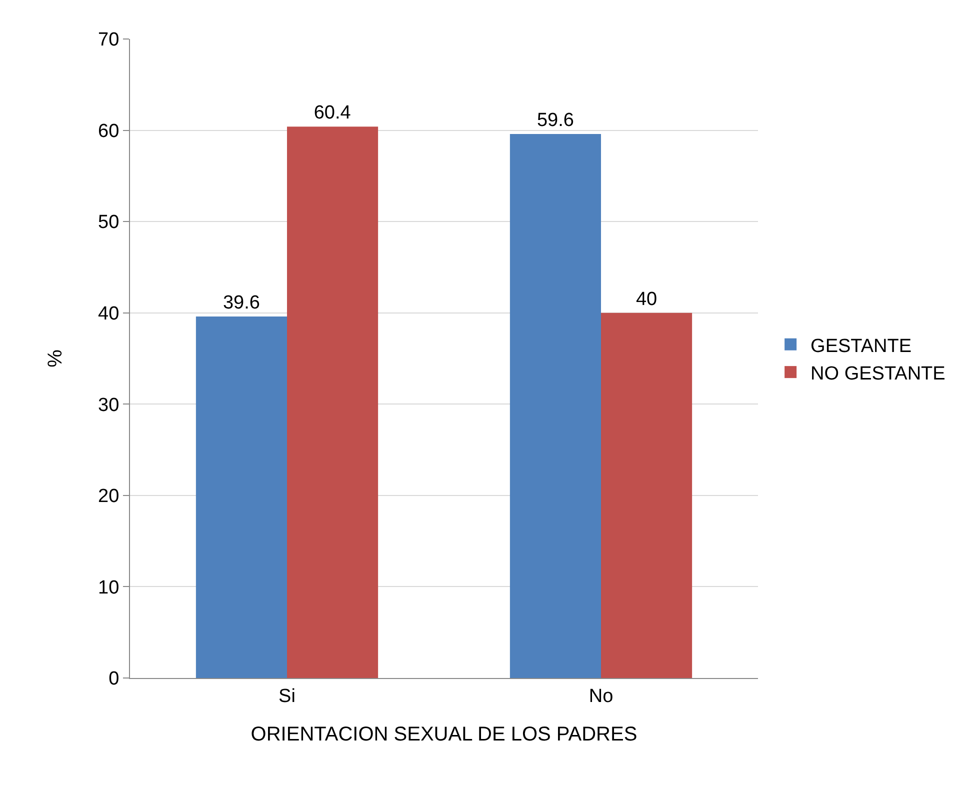 The width and height of the screenshot is (976, 790). I want to click on x-axis-title: ORIENTACION SEXUAL DE LOS PADRES, so click(444, 734).